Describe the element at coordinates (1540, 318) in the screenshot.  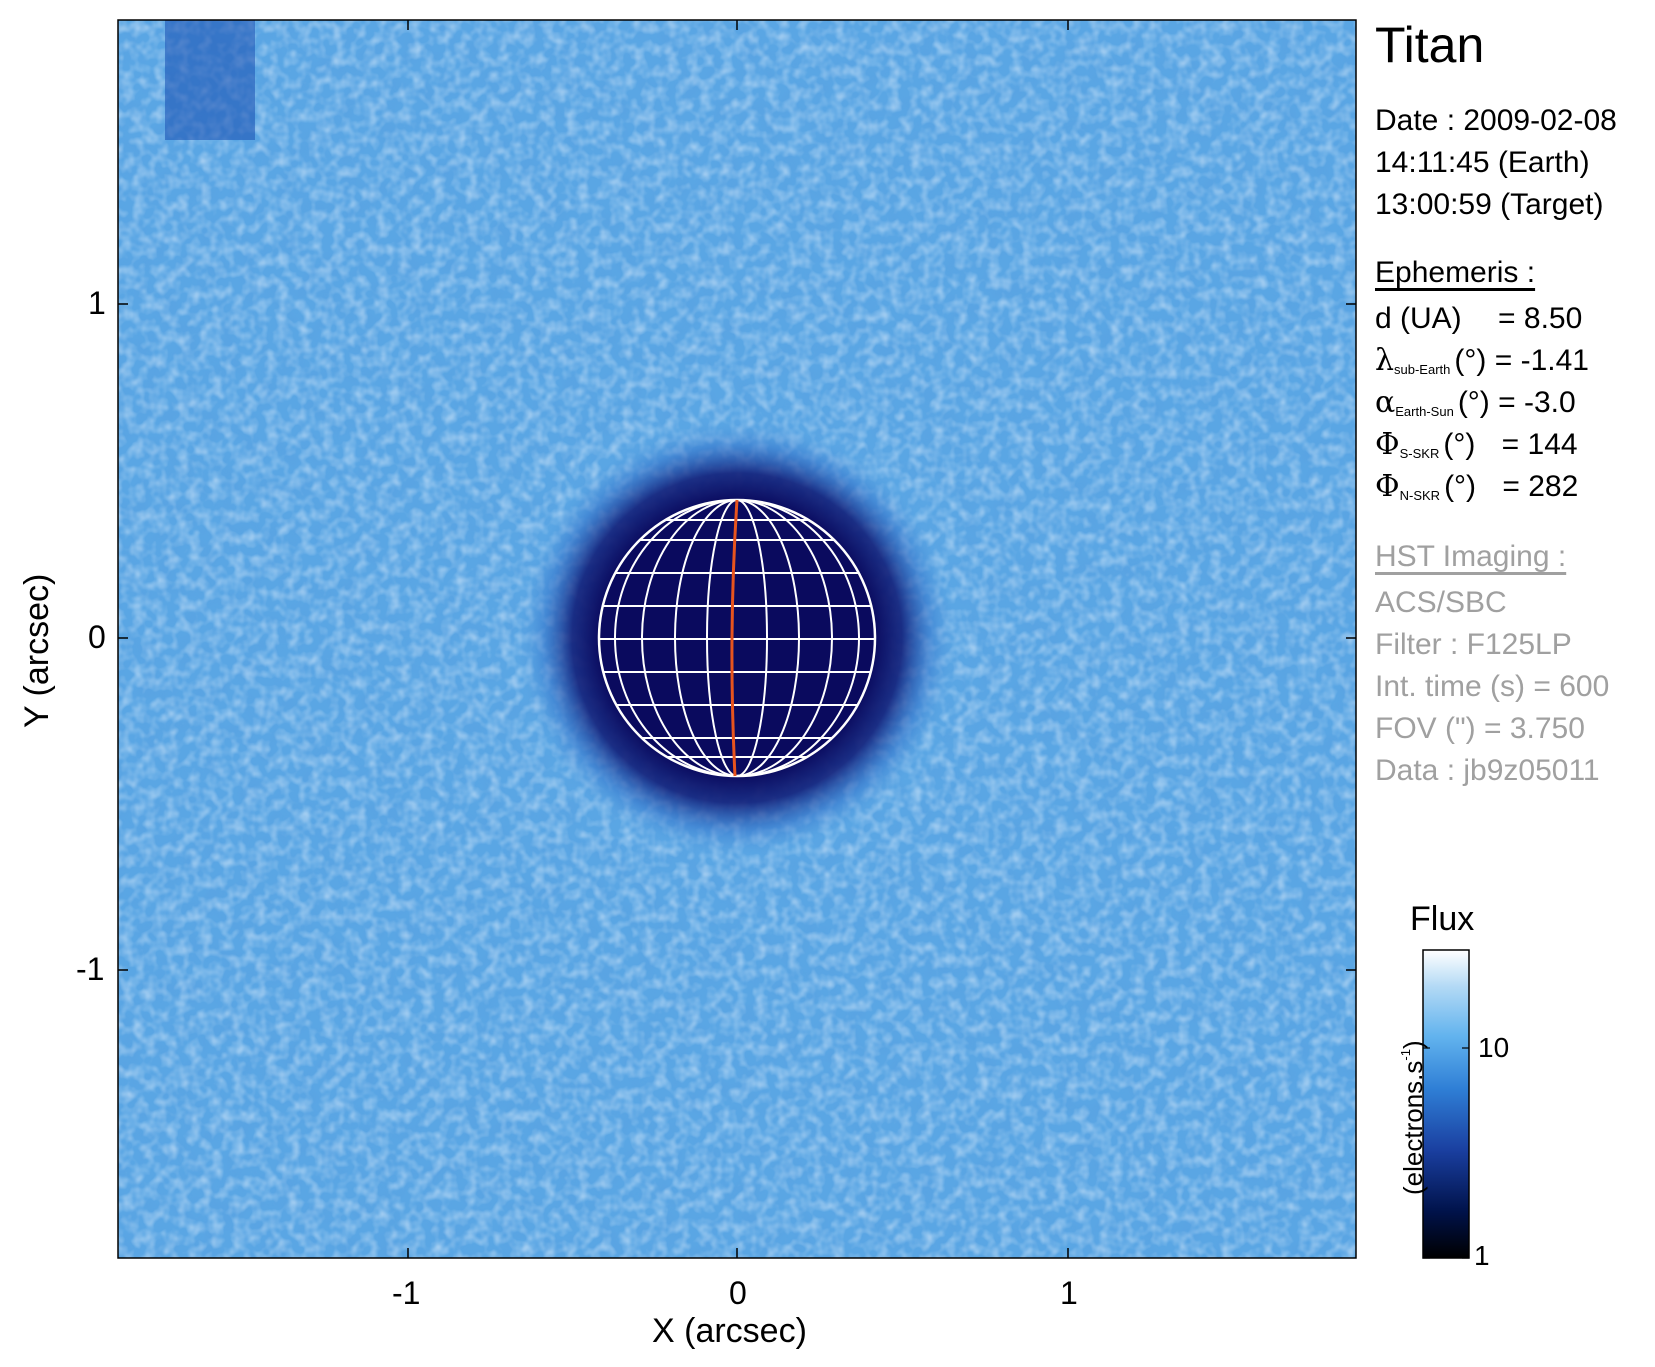
I see `ephem-distance-value: = 8.50` at that location.